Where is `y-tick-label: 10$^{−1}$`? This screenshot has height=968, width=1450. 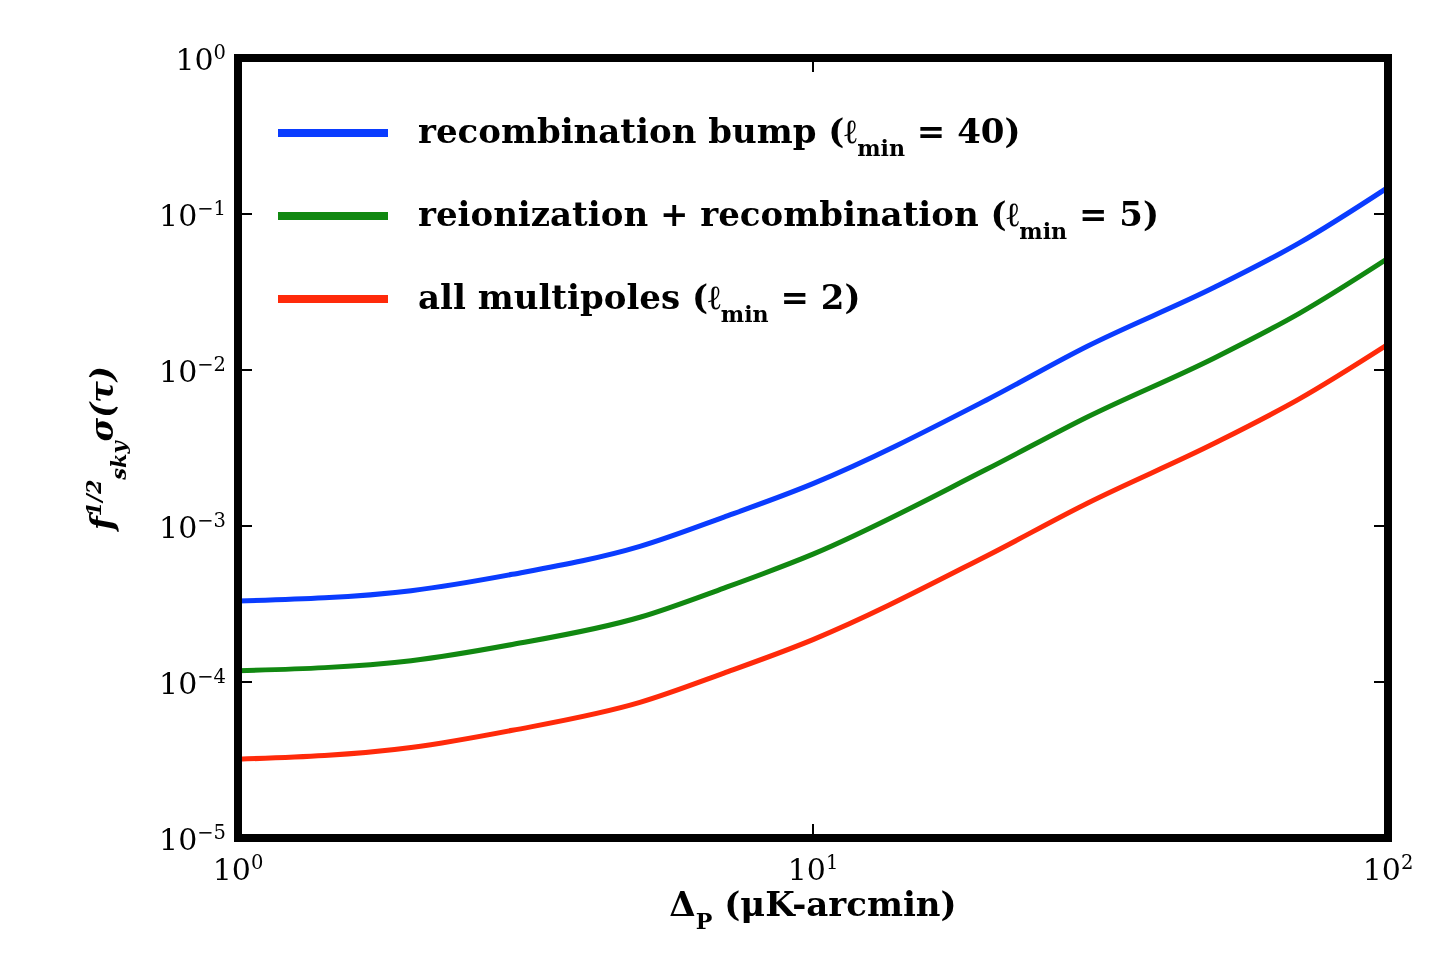 y-tick-label: 10$^{−1}$ is located at coordinates (192, 214).